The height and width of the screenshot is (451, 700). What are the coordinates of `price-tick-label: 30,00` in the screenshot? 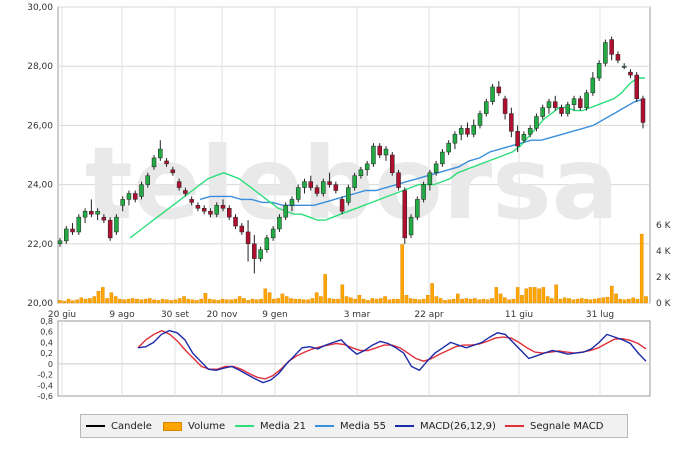 It's located at (40, 8).